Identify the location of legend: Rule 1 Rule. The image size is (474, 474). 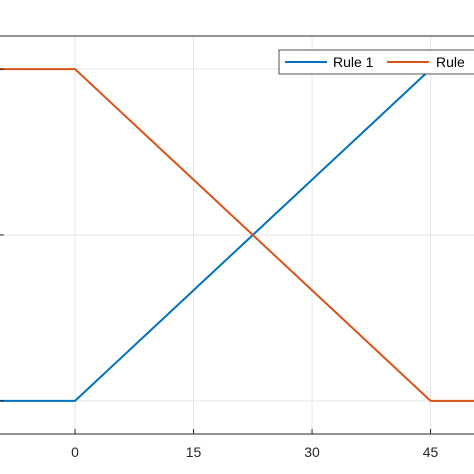
(376, 62).